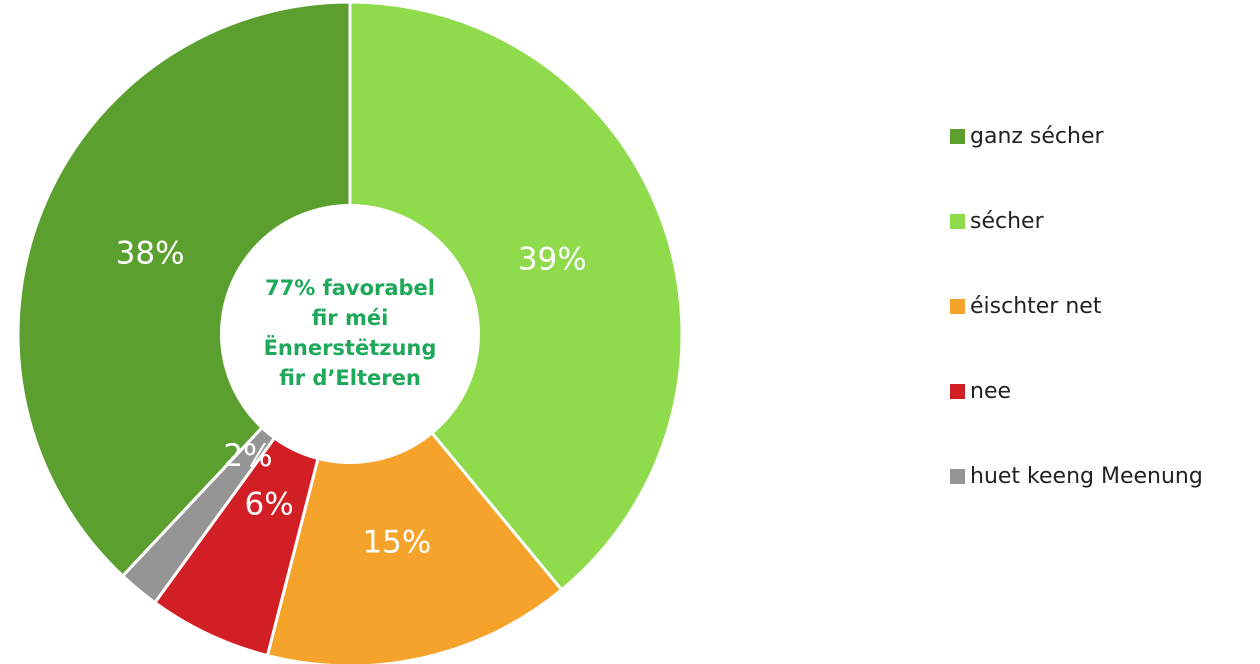 This screenshot has width=1260, height=664. Describe the element at coordinates (1086, 476) in the screenshot. I see `legend-label: huet keeng Meenung` at that location.